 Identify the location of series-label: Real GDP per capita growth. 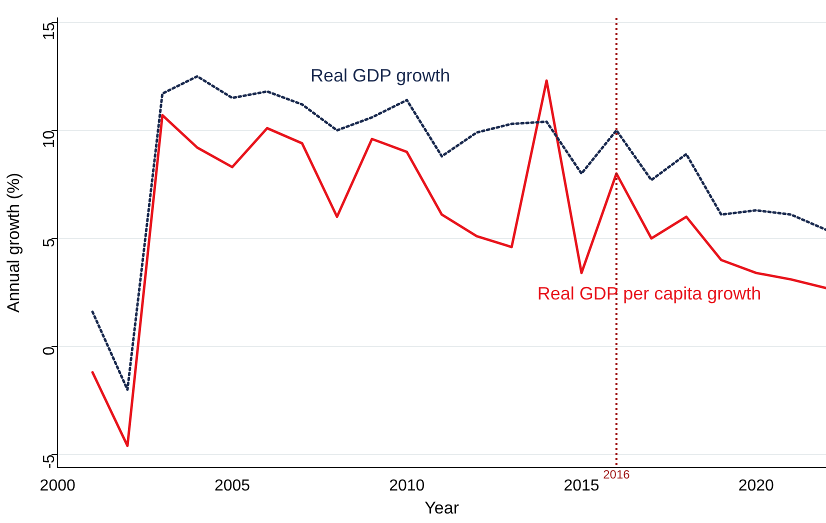
(649, 293).